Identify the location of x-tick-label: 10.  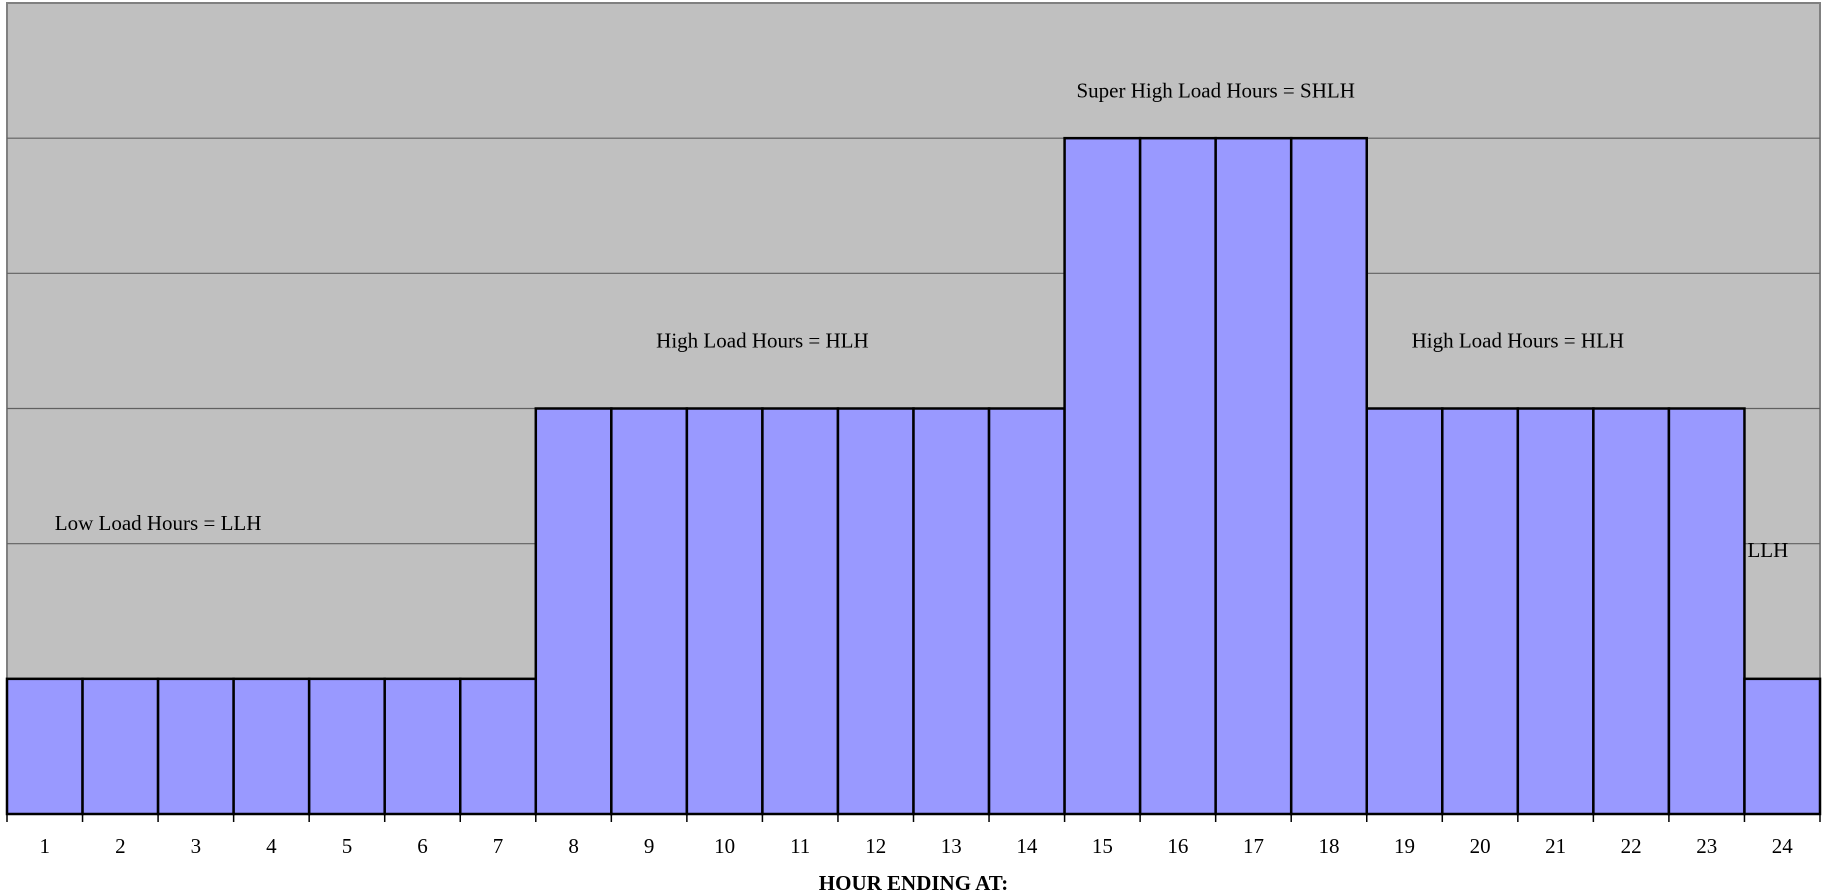
(724, 846).